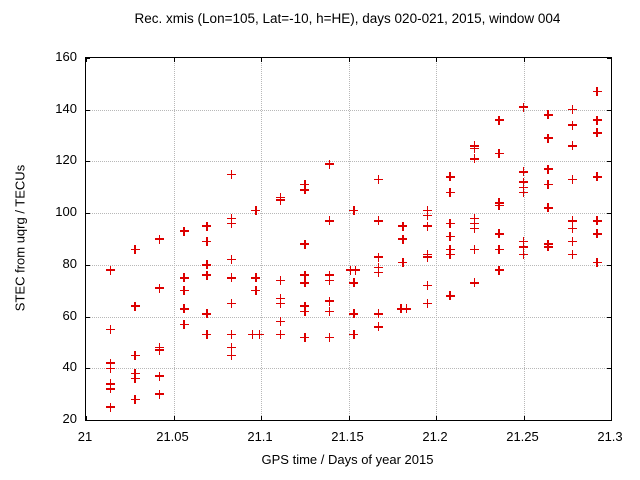 The image size is (640, 480). What do you see at coordinates (85, 436) in the screenshot?
I see `x-tick-label: 21` at bounding box center [85, 436].